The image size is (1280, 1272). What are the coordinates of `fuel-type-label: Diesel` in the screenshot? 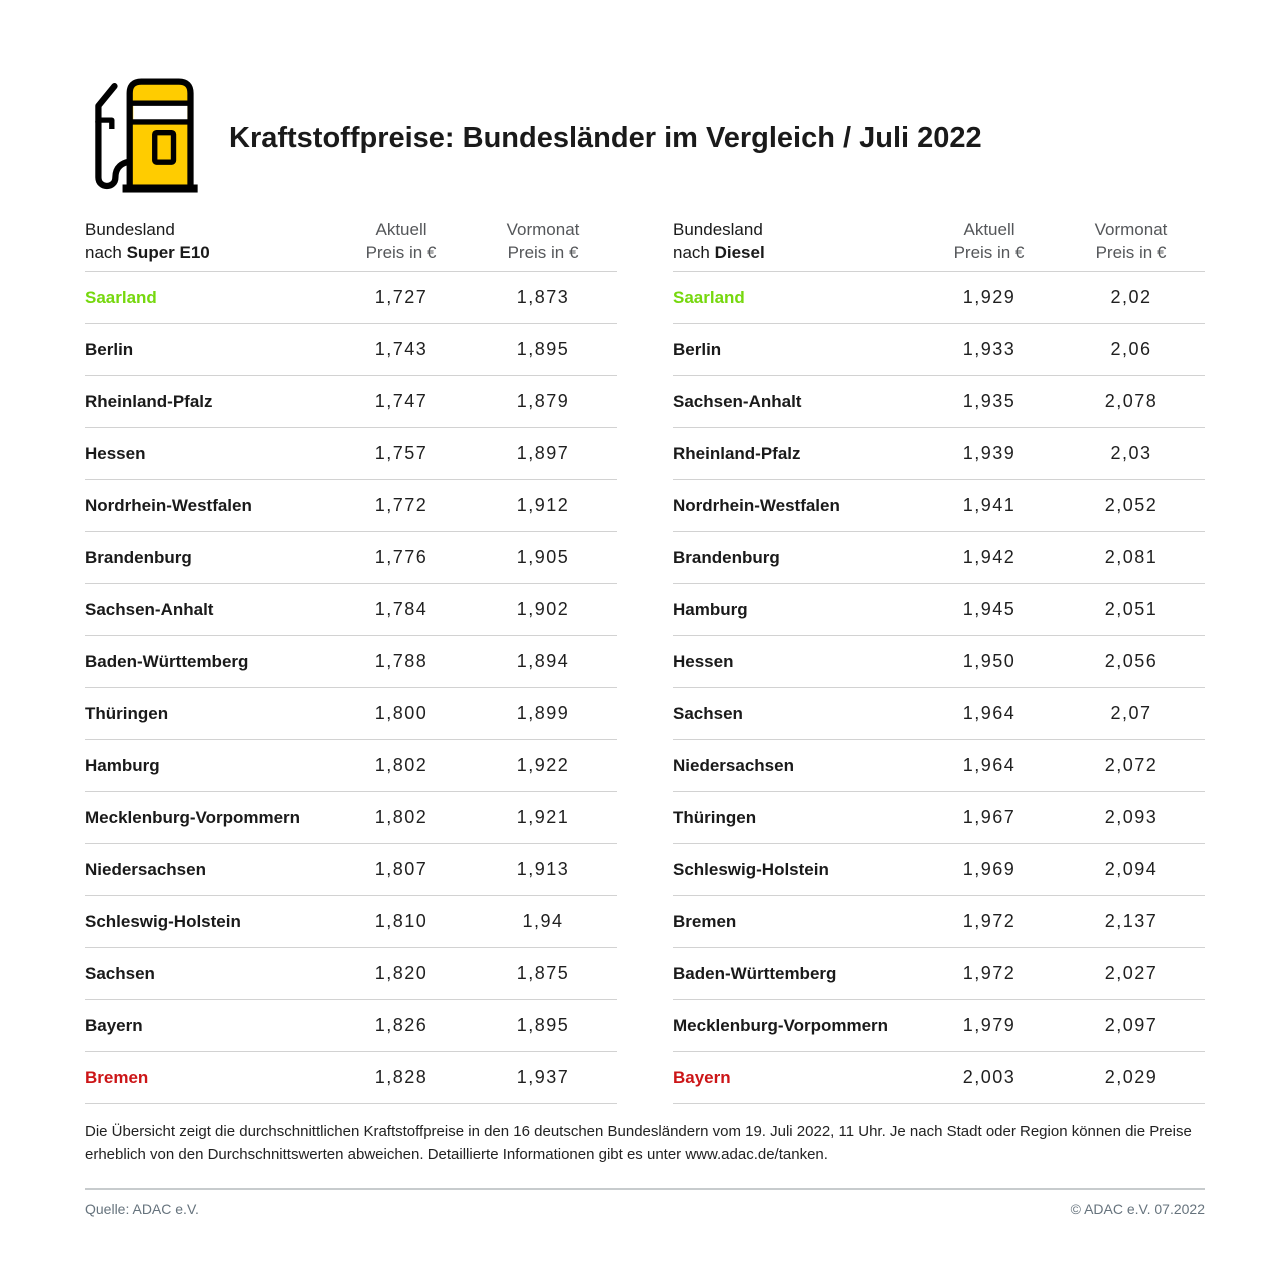 It's located at (739, 252).